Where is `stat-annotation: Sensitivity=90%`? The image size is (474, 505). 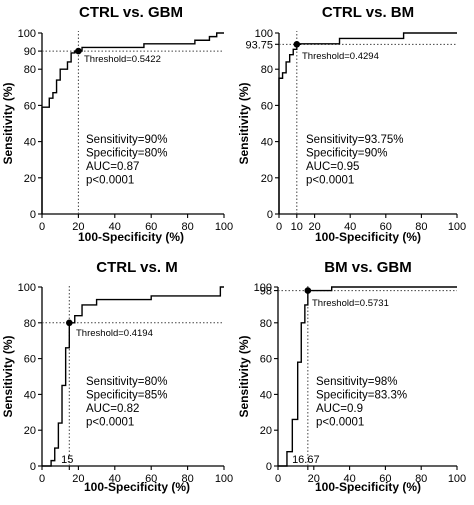
stat-annotation: Sensitivity=90% is located at coordinates (127, 140).